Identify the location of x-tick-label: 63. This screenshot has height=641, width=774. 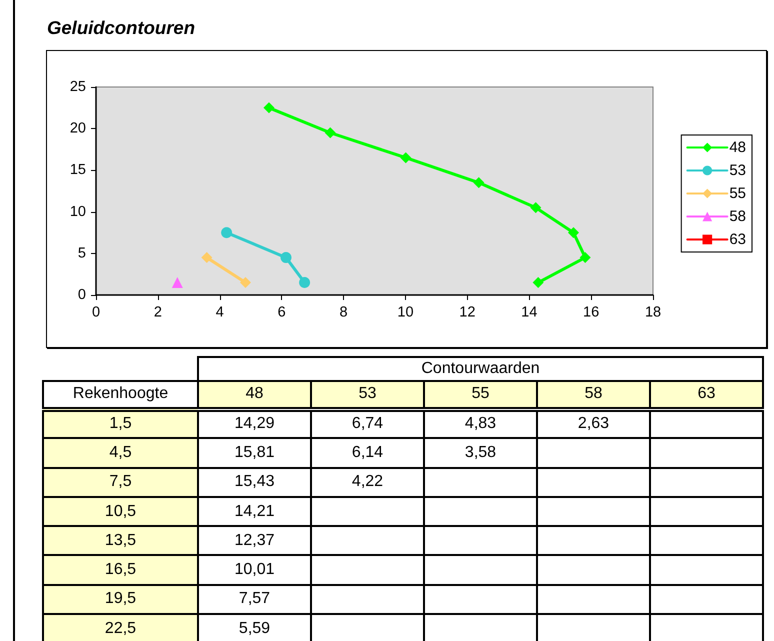
(707, 395).